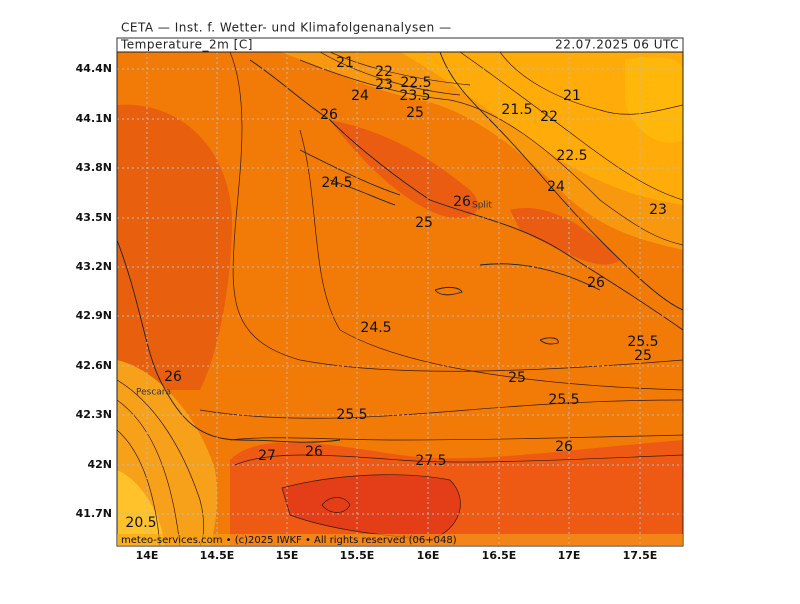 The image size is (800, 604). I want to click on footer-band, so click(400, 540).